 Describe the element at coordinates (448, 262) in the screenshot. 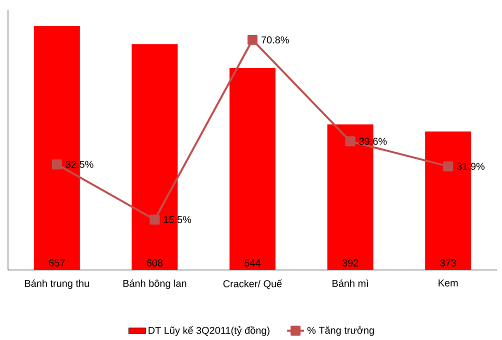

I see `data-label: 373` at that location.